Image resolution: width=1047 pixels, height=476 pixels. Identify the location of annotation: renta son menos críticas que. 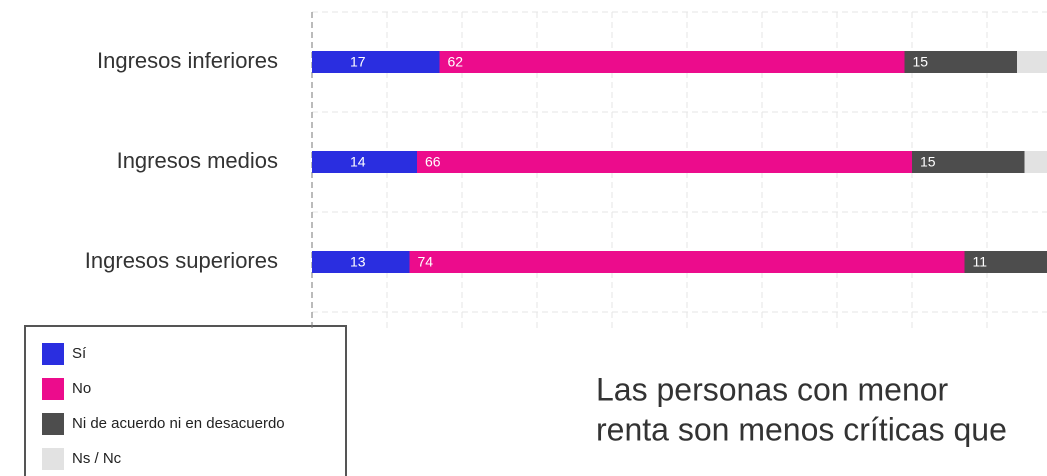
(801, 429).